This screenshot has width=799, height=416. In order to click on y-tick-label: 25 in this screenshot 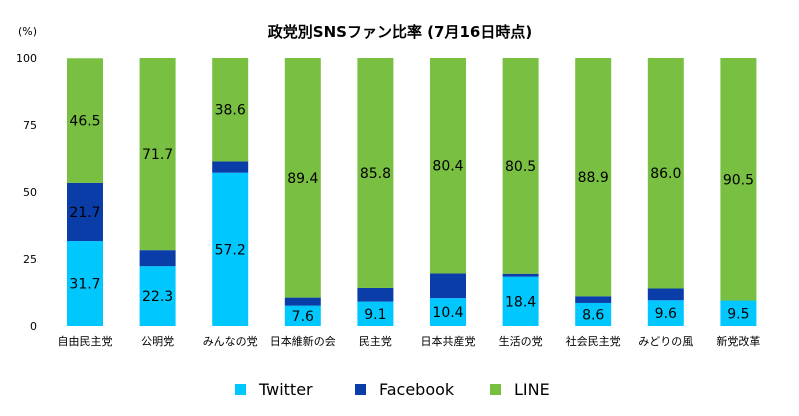, I will do `click(30, 259)`.